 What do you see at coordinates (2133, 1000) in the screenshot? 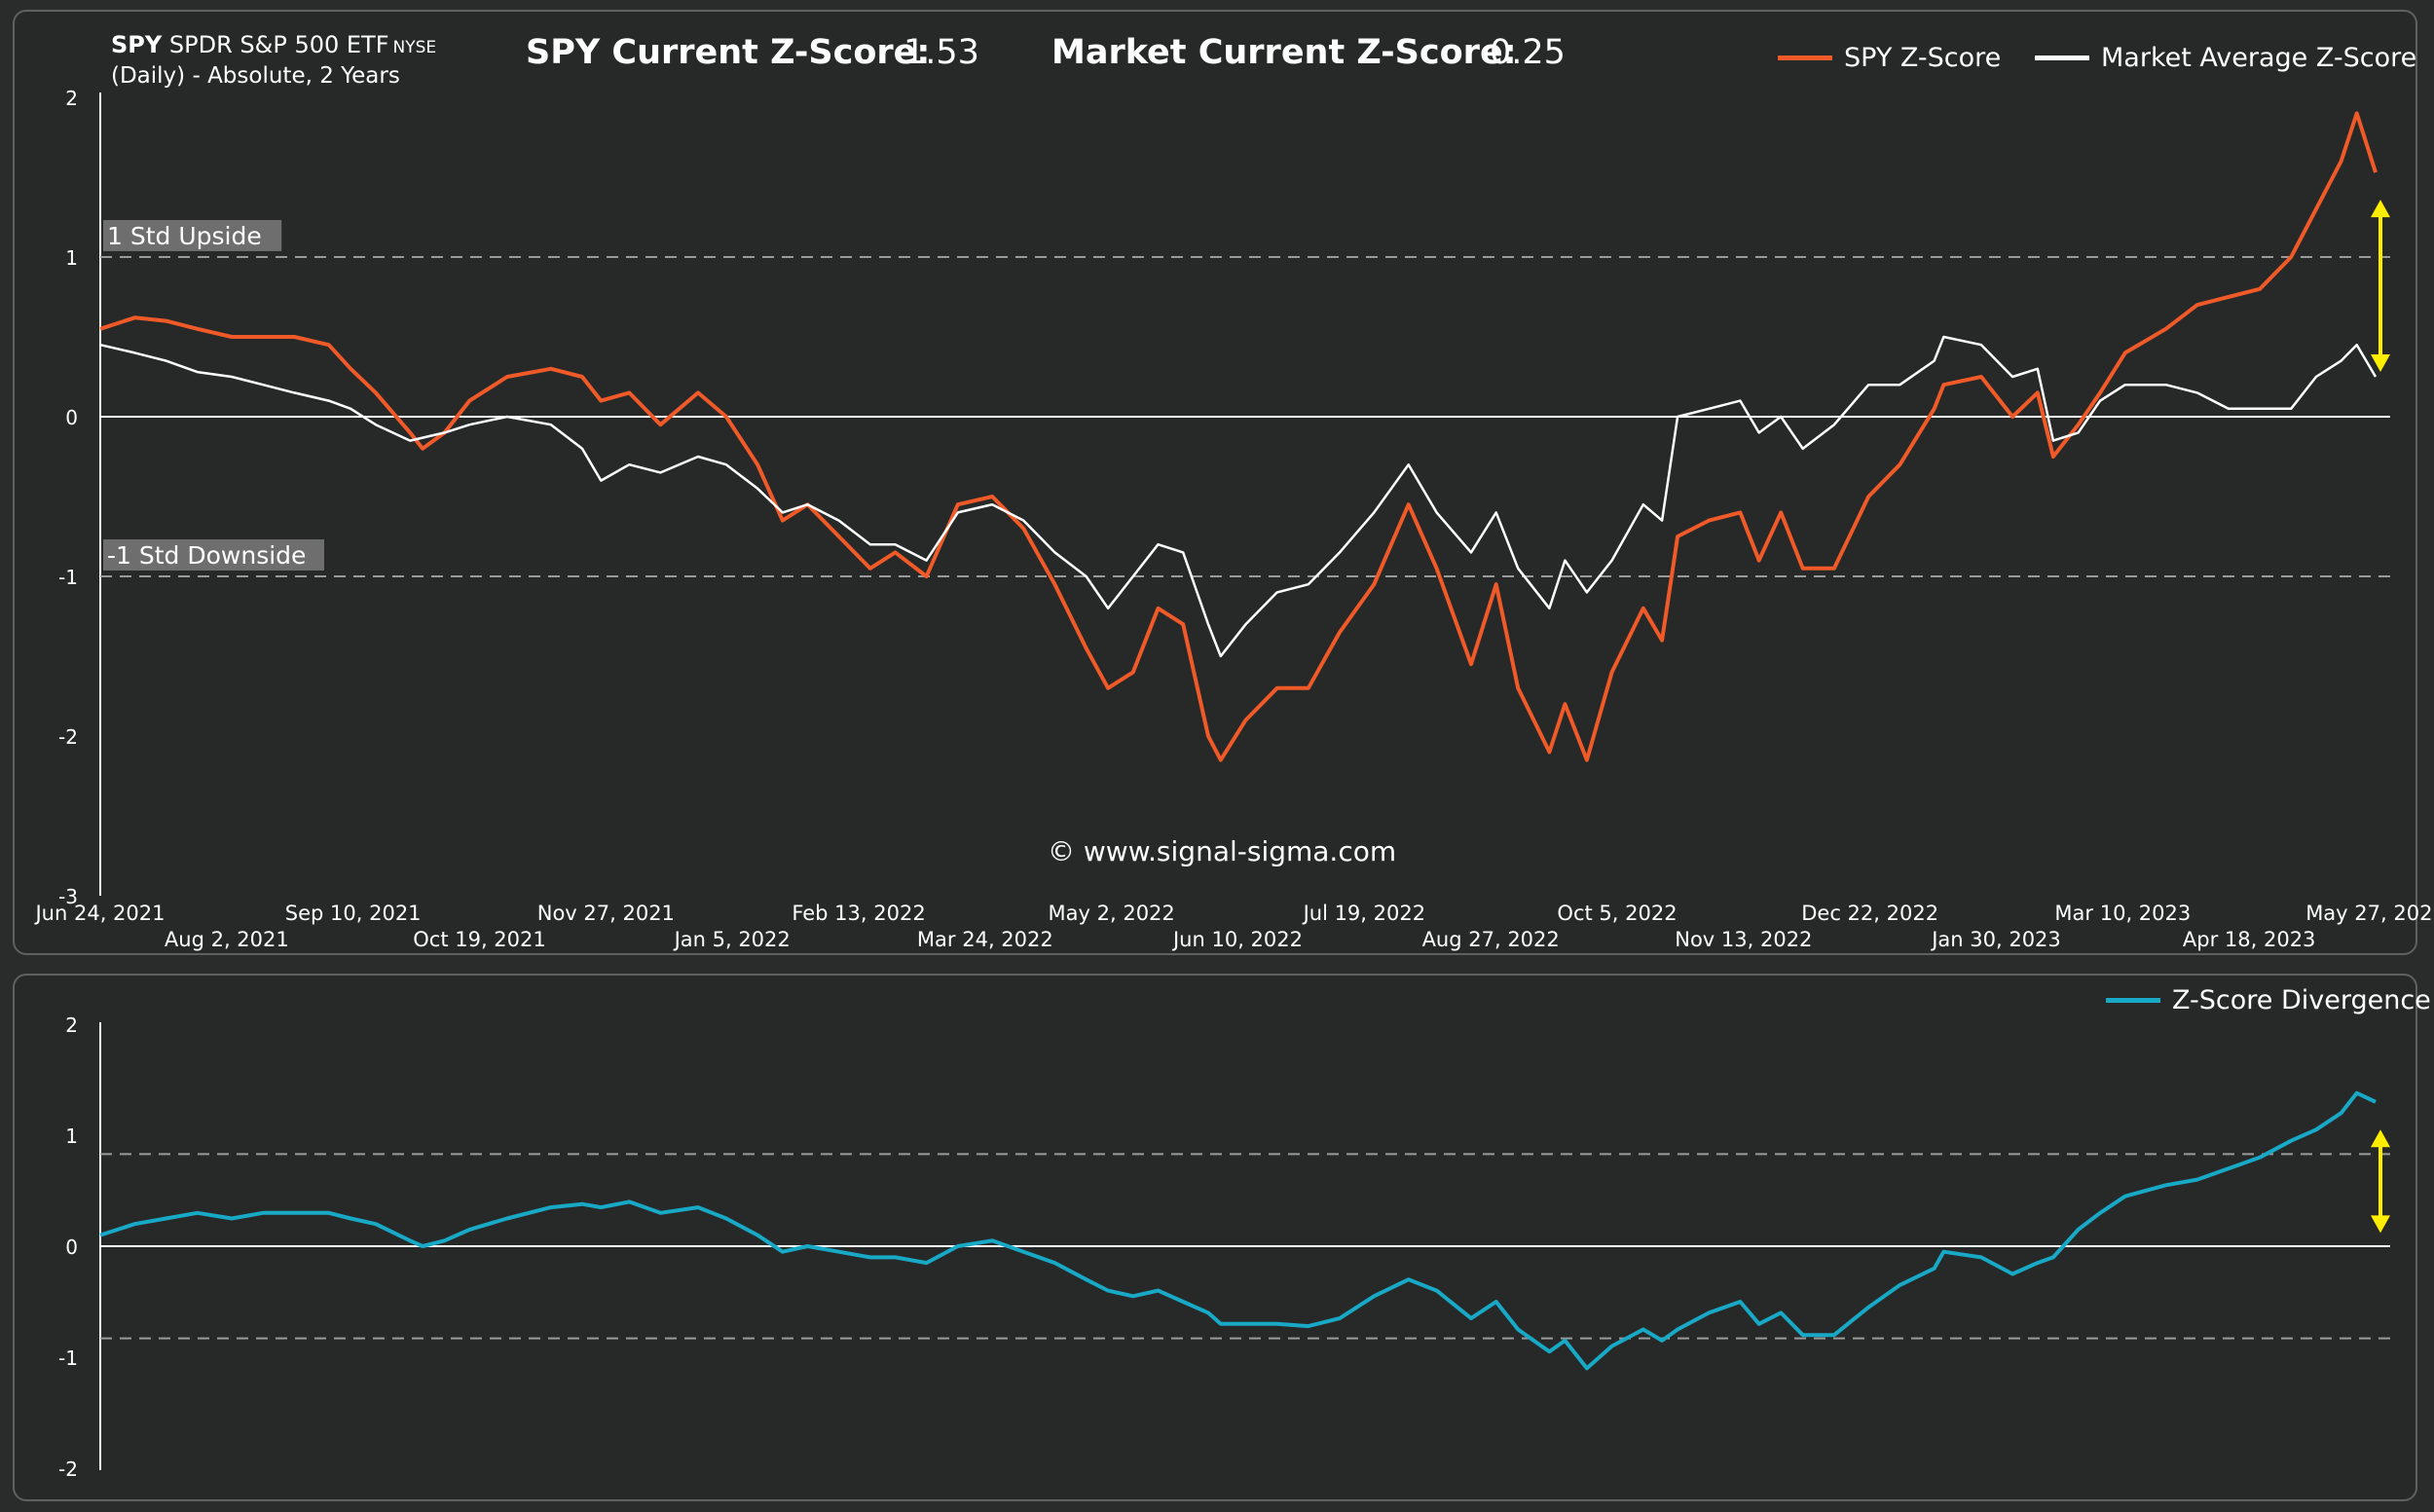
I see `legend-swatch-divergence` at bounding box center [2133, 1000].